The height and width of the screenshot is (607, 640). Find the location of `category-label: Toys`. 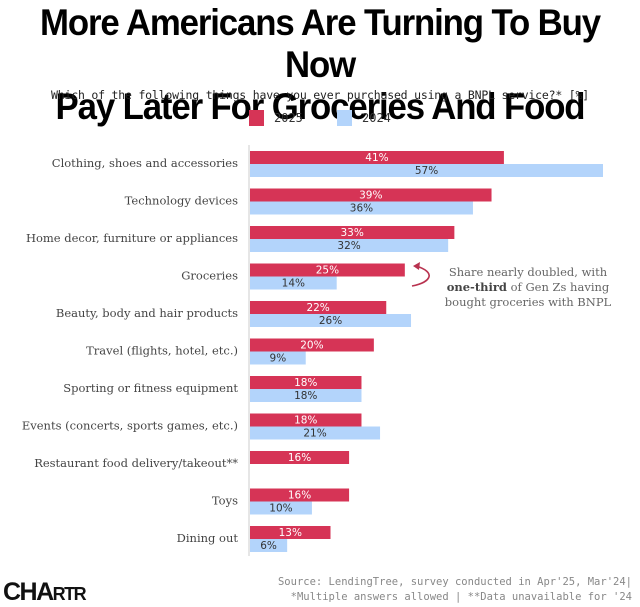

category-label: Toys is located at coordinates (225, 501).